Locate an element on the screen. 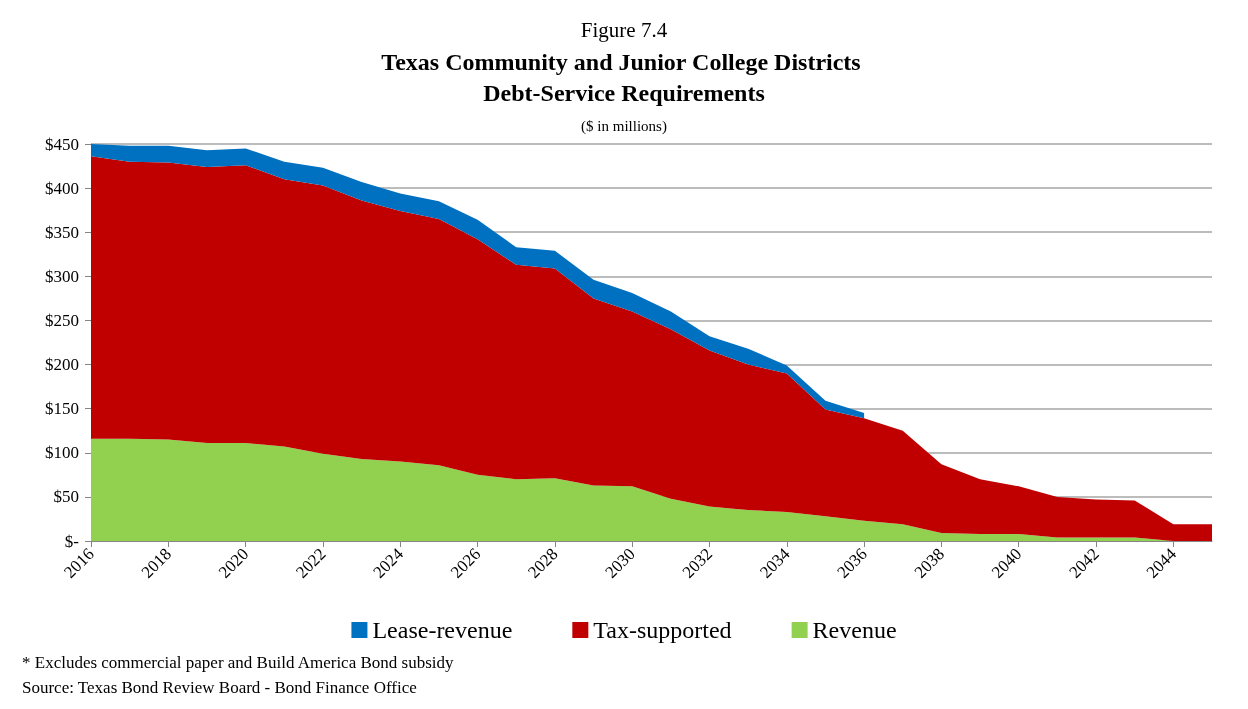  legend-label: Revenue is located at coordinates (854, 630).